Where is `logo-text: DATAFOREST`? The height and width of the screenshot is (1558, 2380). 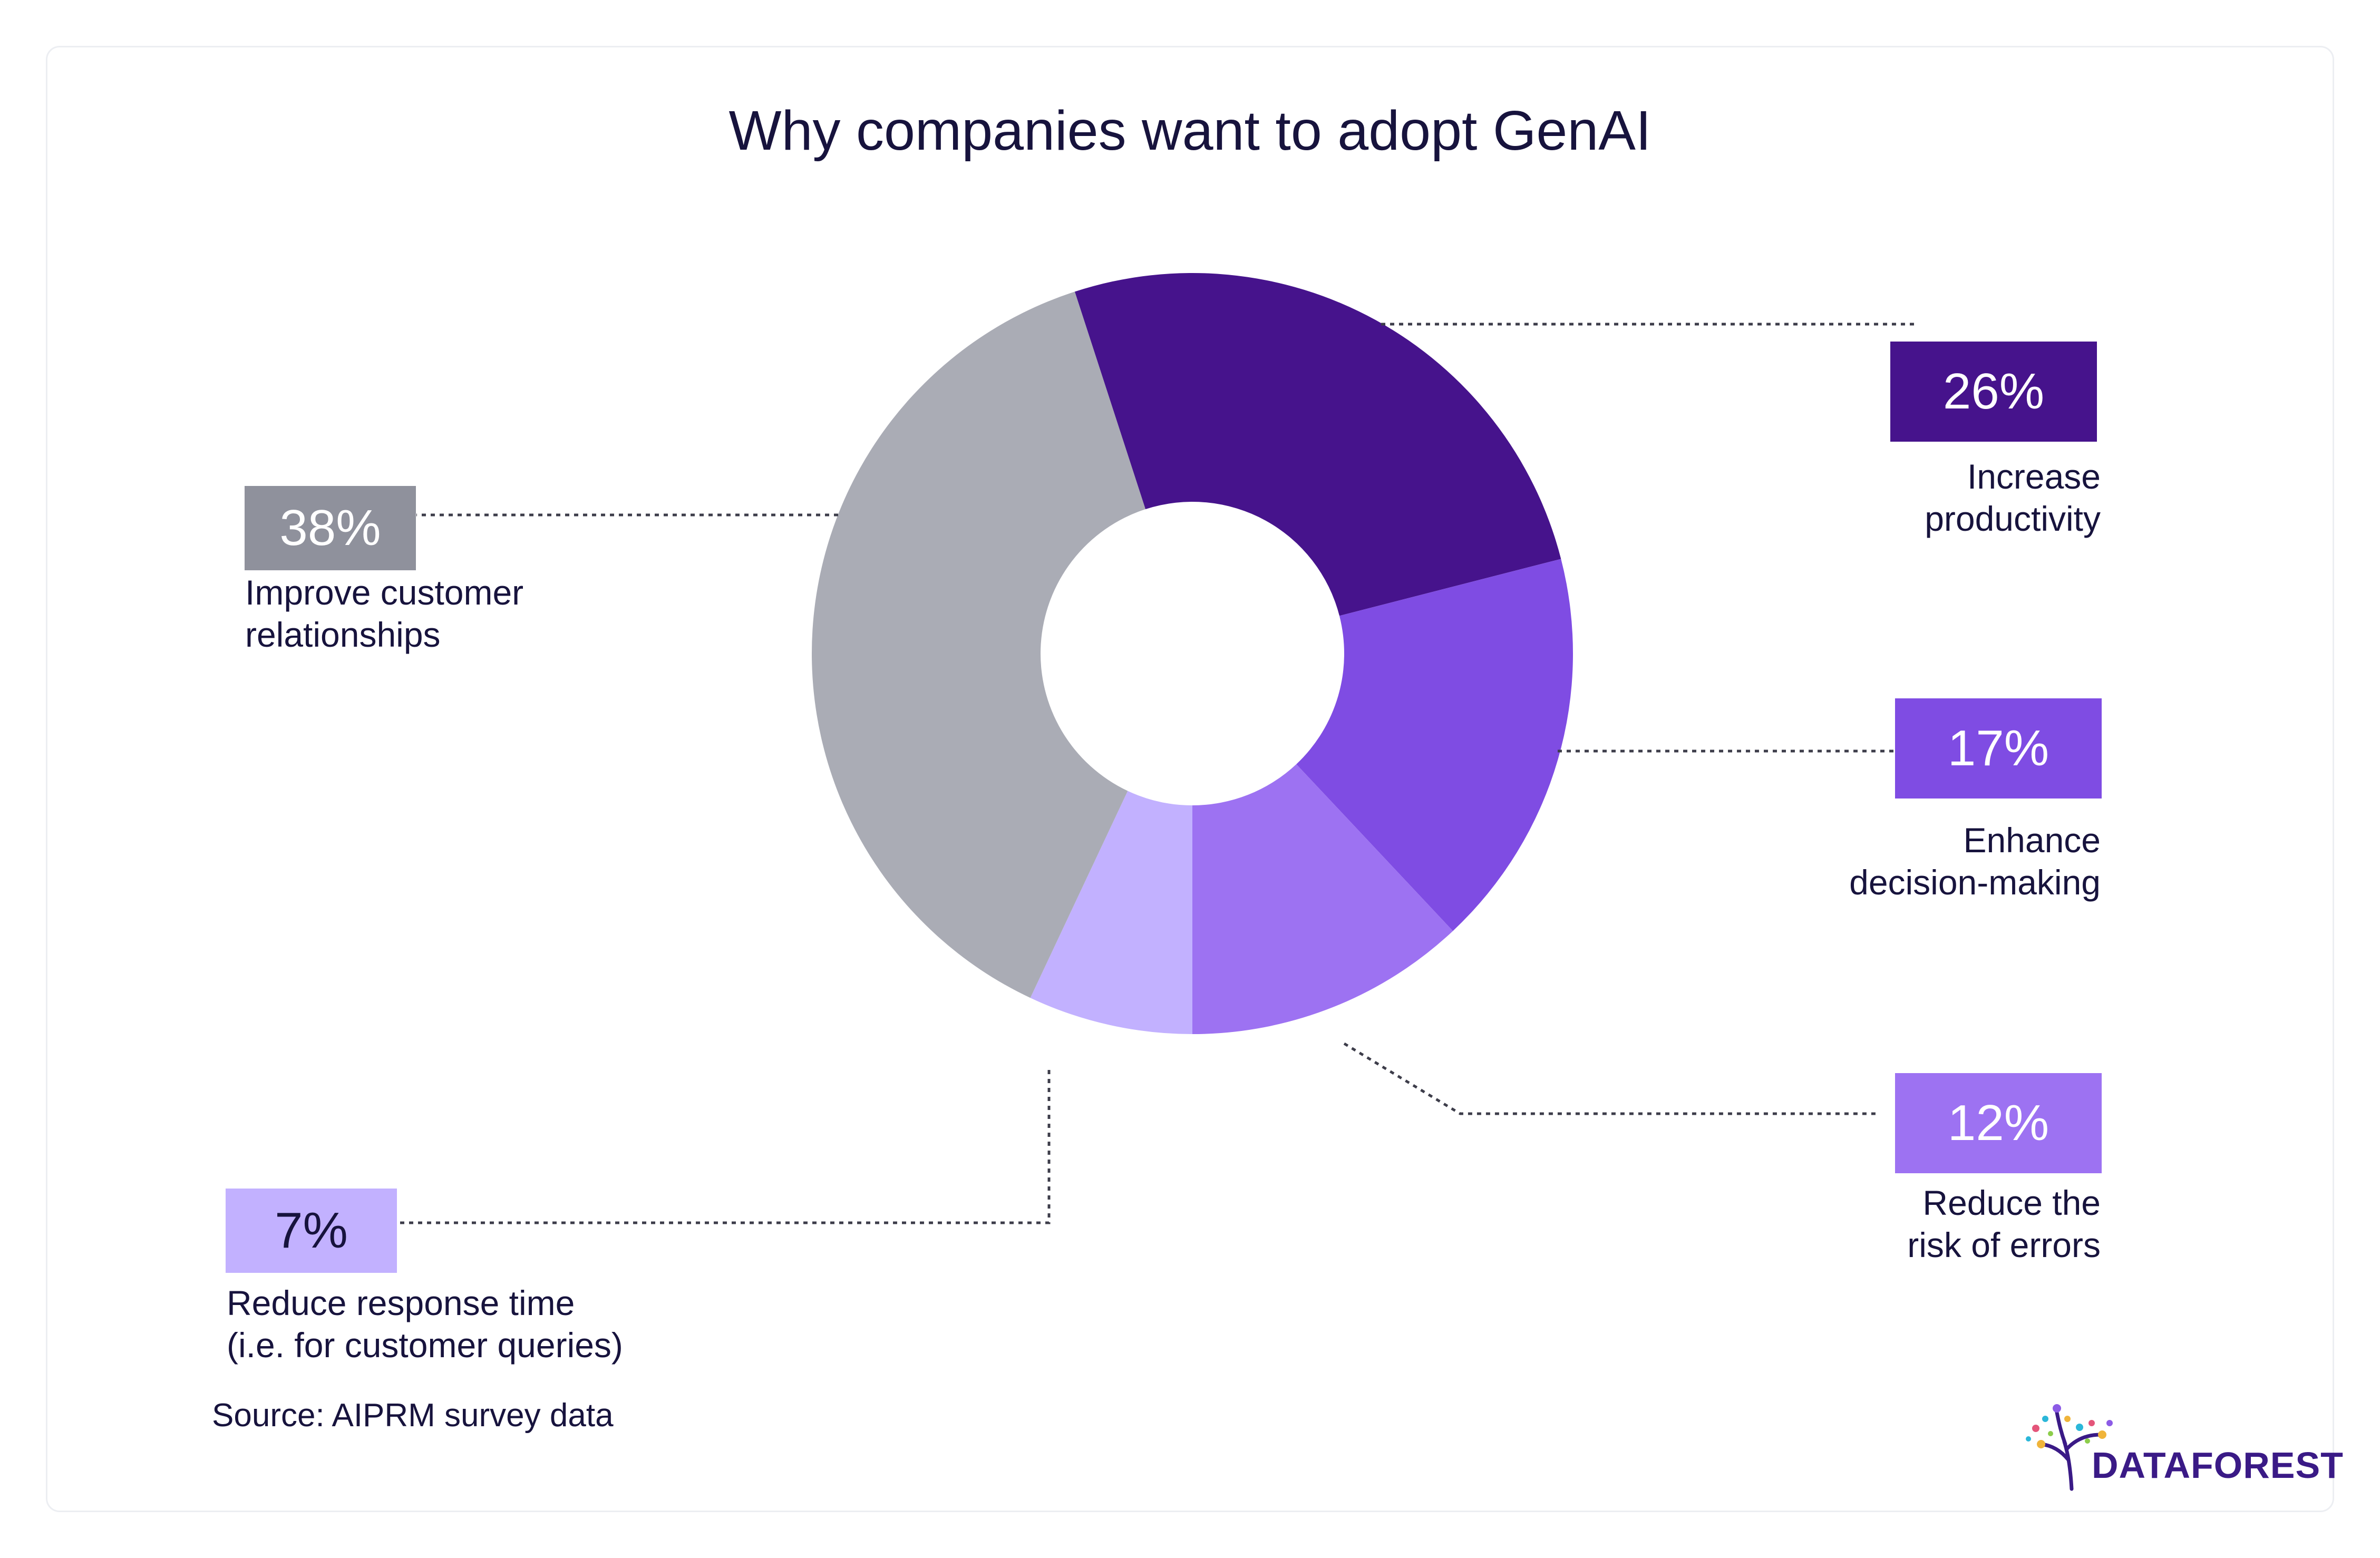 logo-text: DATAFOREST is located at coordinates (2218, 1466).